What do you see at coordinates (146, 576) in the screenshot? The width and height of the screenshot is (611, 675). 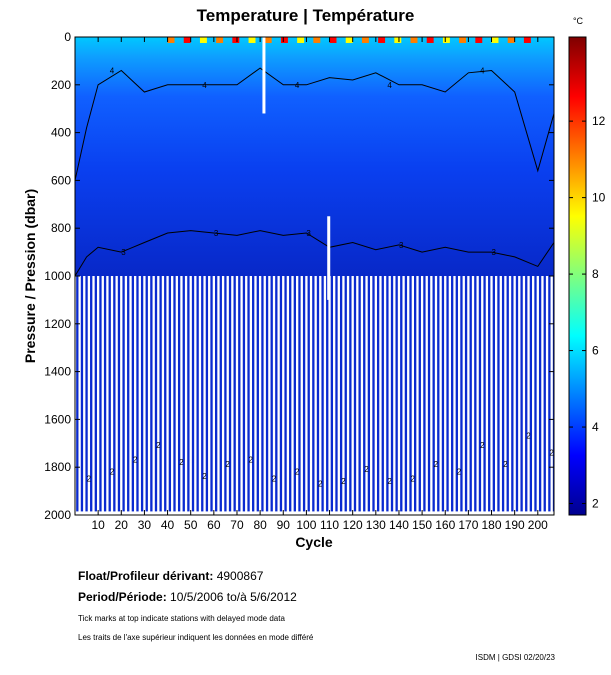 I see `float-label: Float/Profileur dérivant:` at bounding box center [146, 576].